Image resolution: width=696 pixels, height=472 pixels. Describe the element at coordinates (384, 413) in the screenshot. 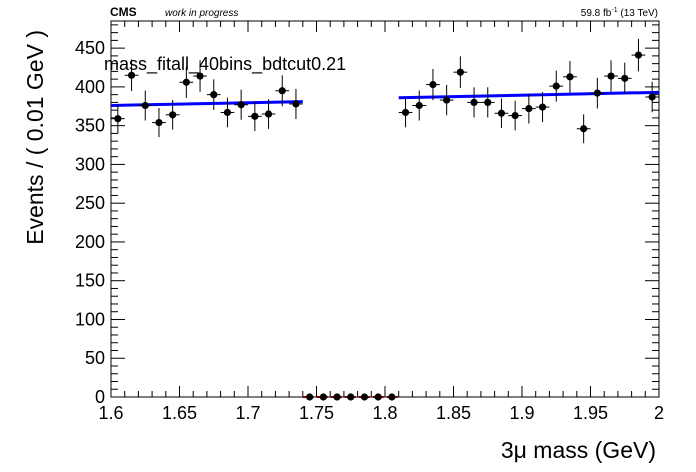

I see `x-tick-label: 1.8` at that location.